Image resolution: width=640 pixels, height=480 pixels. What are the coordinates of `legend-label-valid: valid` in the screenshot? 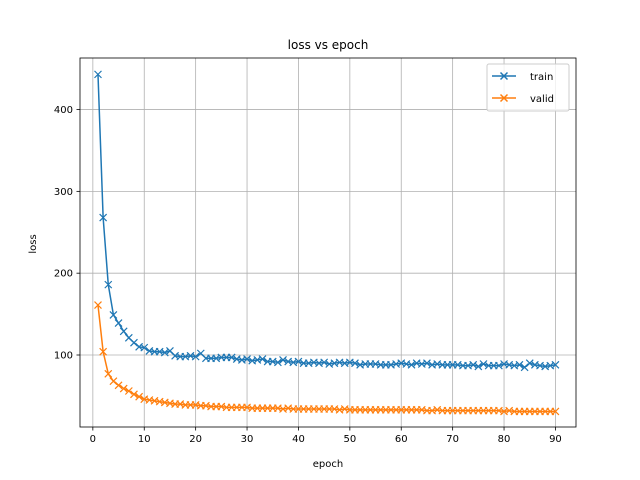 It's located at (542, 99).